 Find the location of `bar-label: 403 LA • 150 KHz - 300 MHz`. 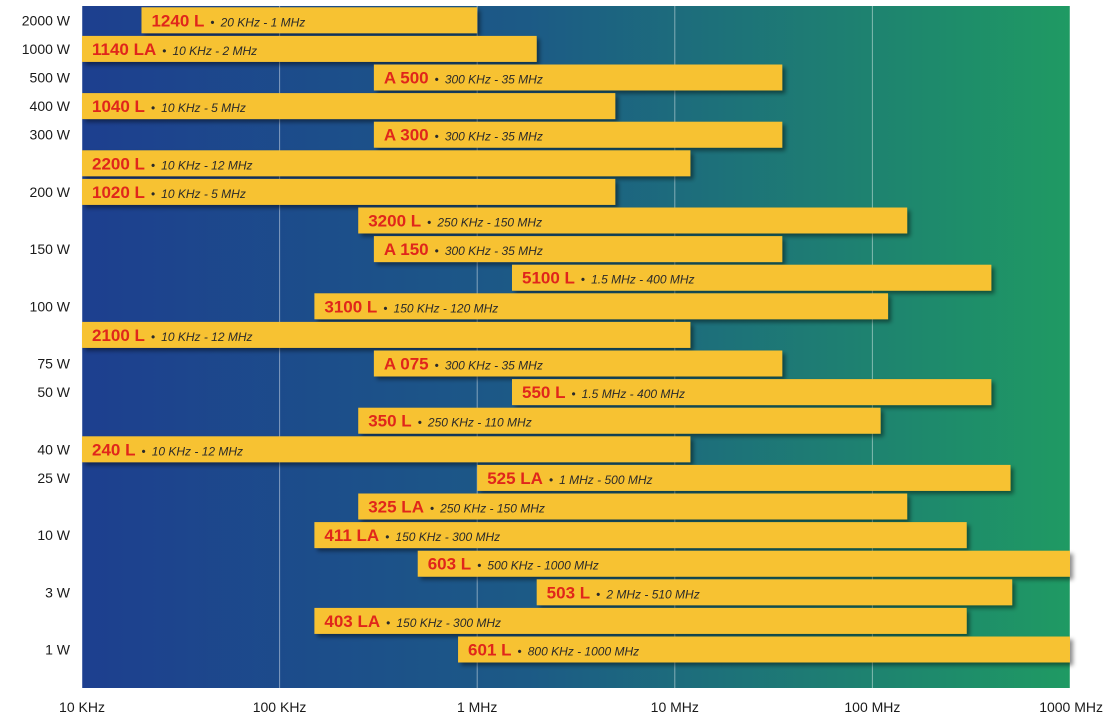

bar-label: 403 LA • 150 KHz - 300 MHz is located at coordinates (412, 621).